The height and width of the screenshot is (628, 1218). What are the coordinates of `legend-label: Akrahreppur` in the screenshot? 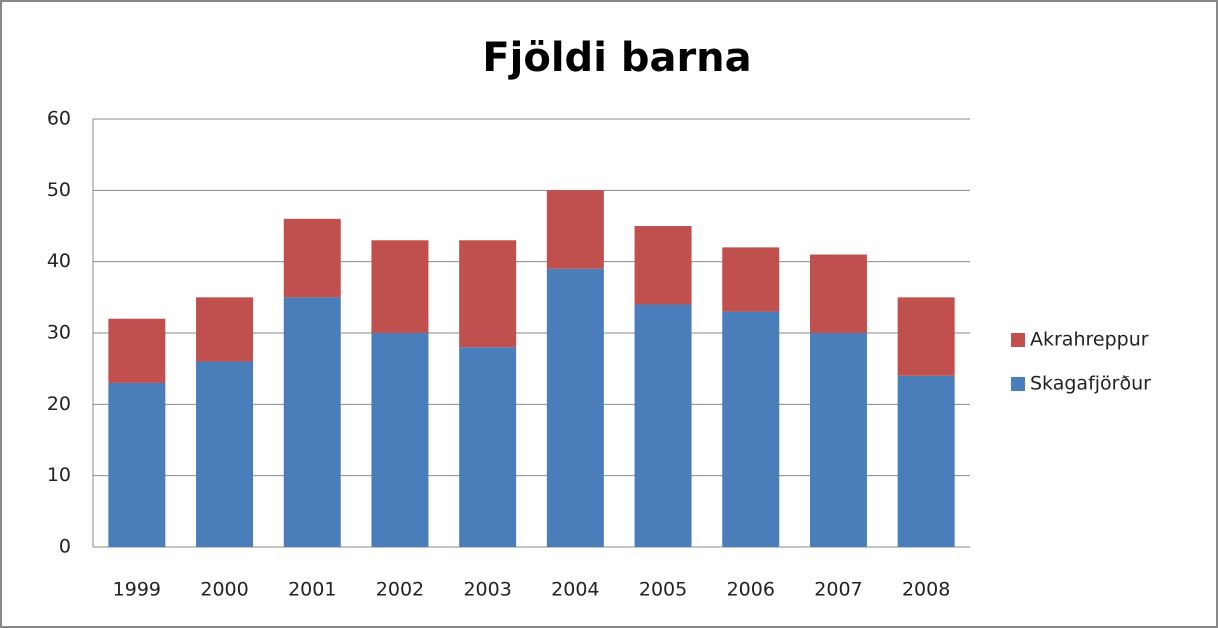 It's located at (1089, 340).